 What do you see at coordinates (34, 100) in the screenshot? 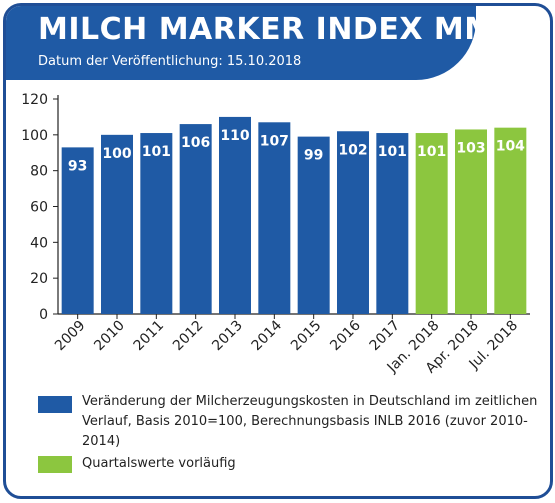
I see `y-tick-label: 120` at bounding box center [34, 100].